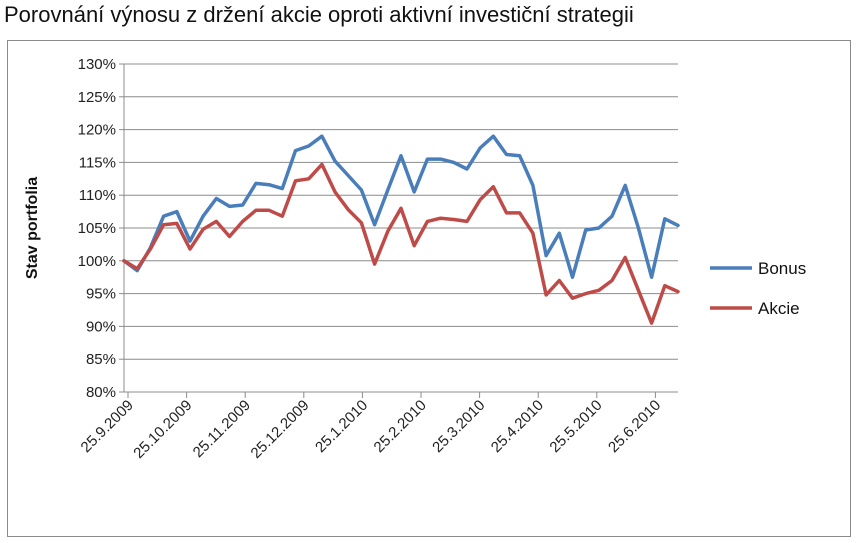  Describe the element at coordinates (782, 268) in the screenshot. I see `legend-label-bonus: Bonus` at that location.